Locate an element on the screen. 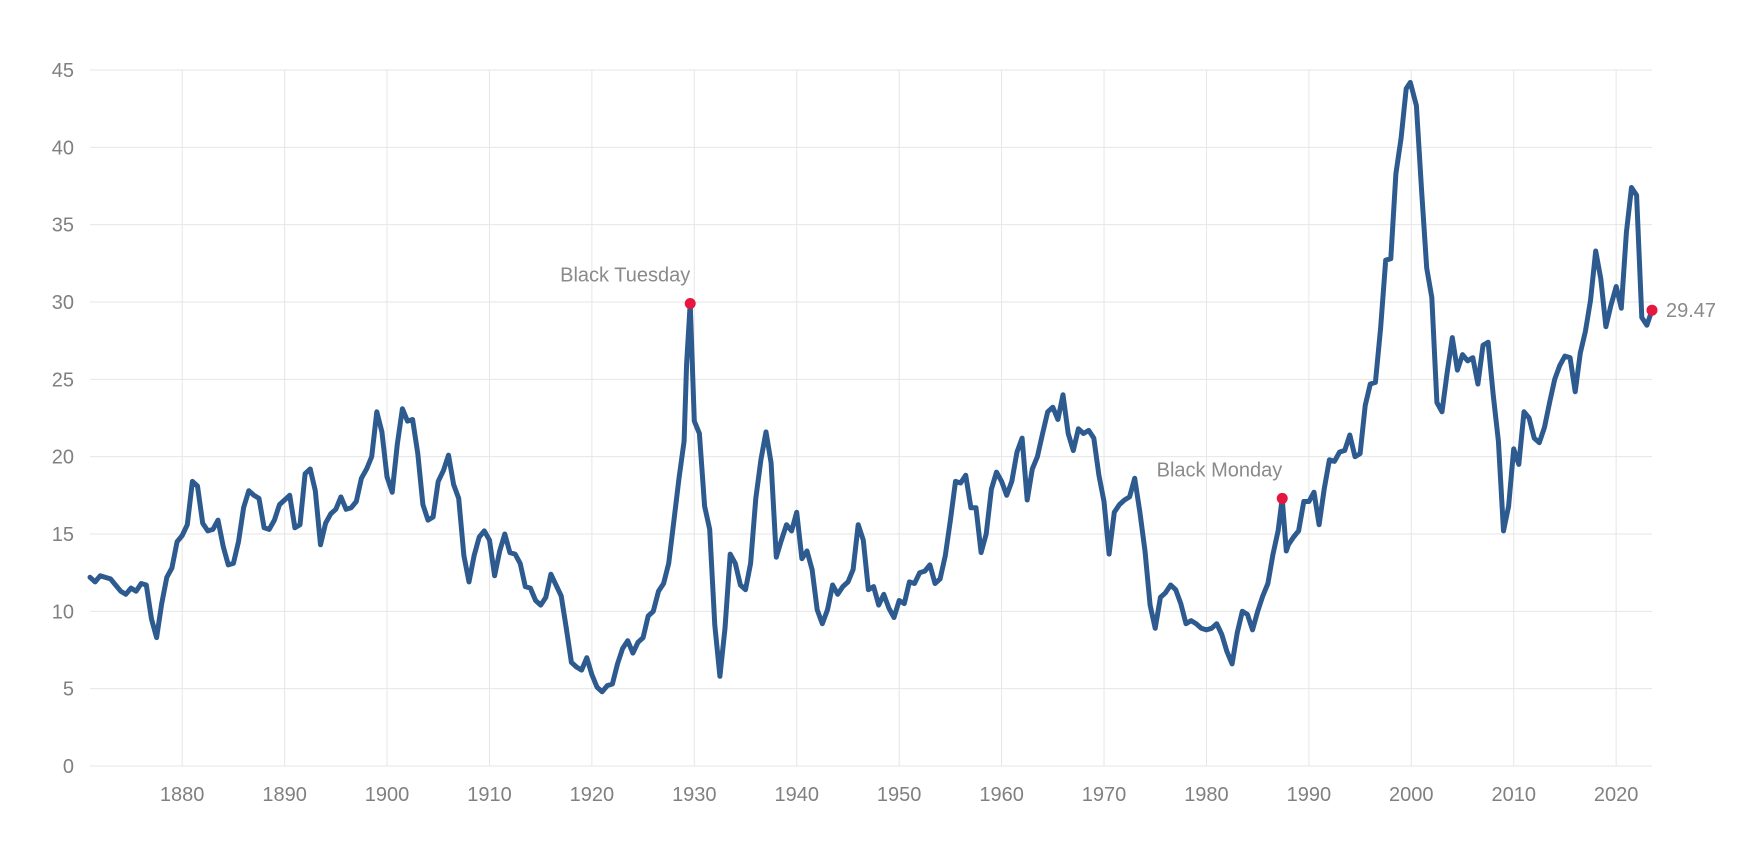 The image size is (1764, 846). y-tick-label: 0 is located at coordinates (68, 767).